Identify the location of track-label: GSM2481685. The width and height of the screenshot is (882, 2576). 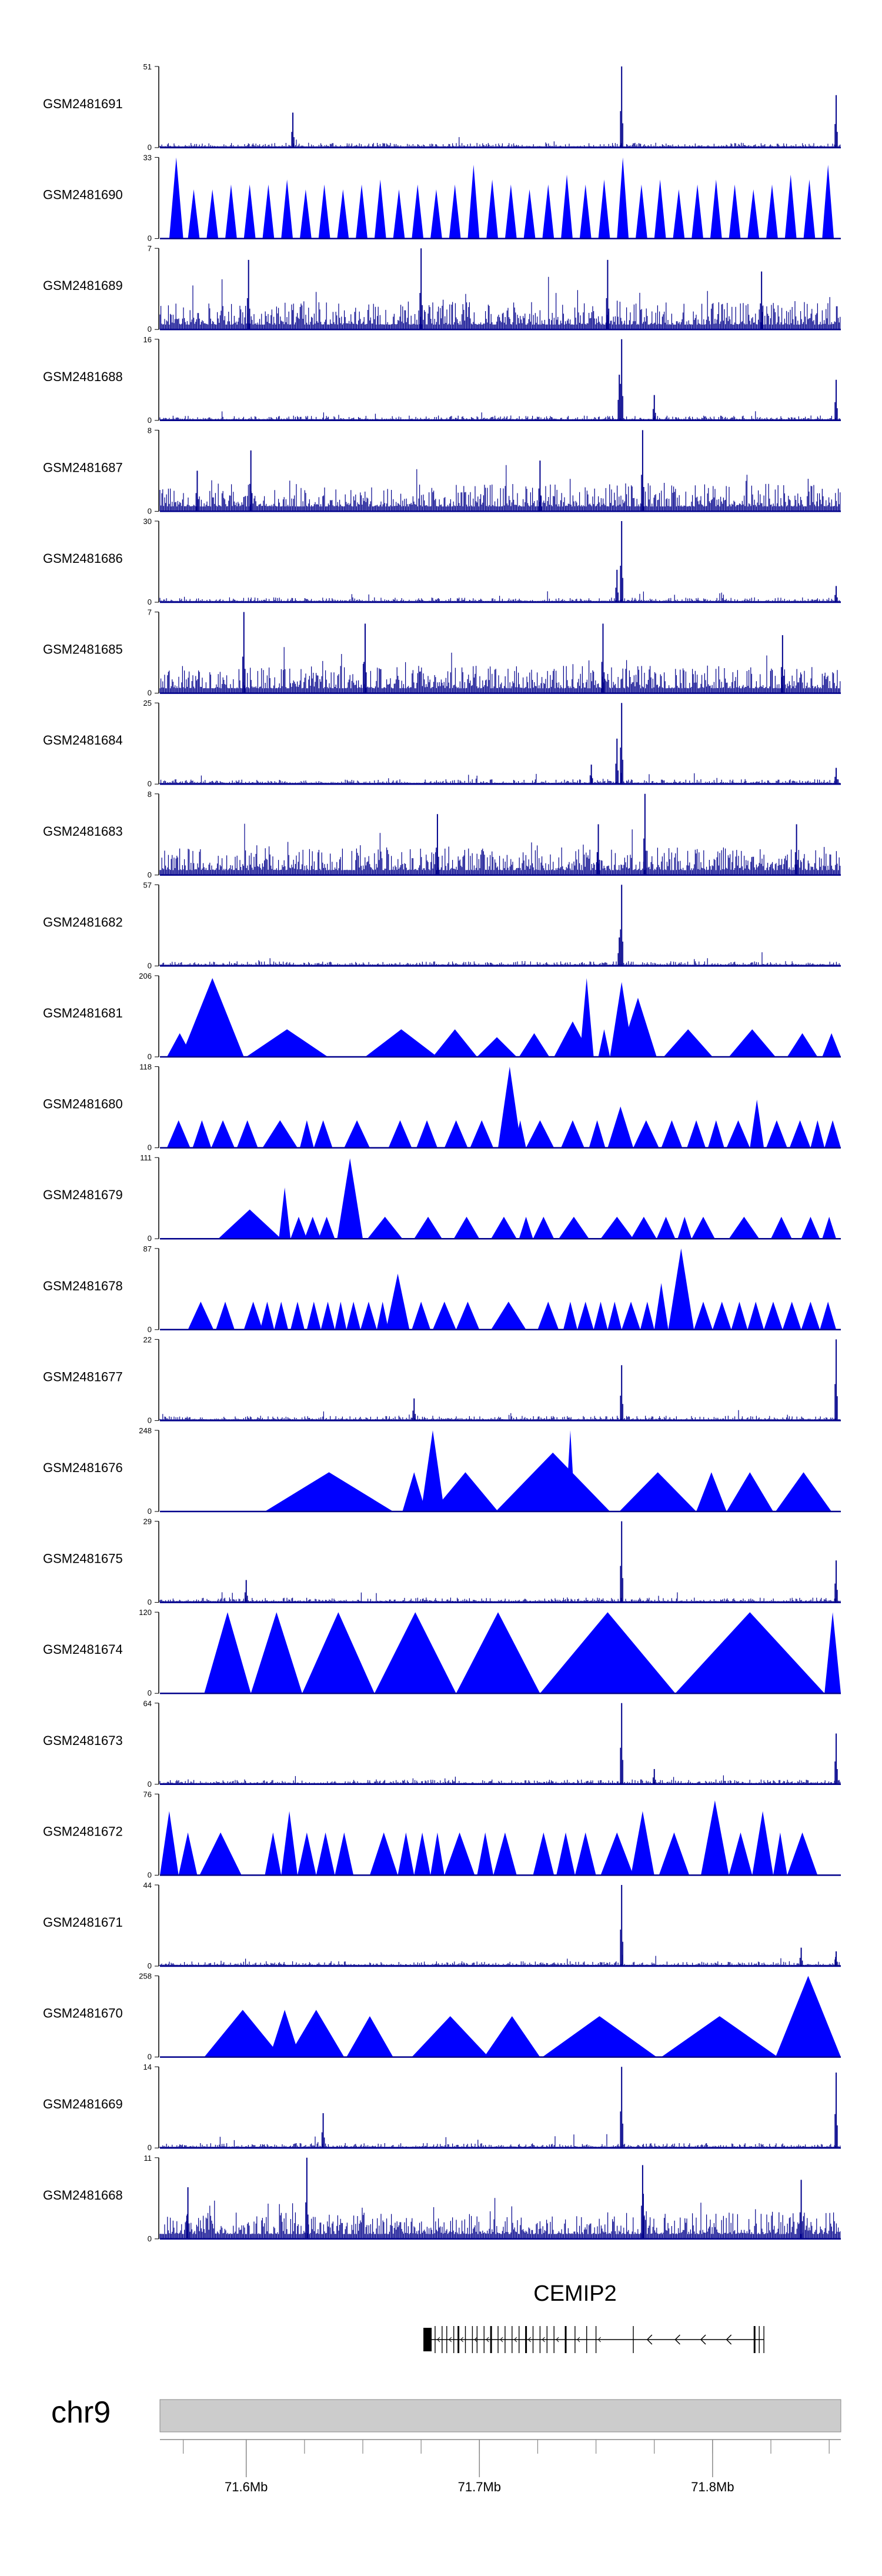
(83, 649).